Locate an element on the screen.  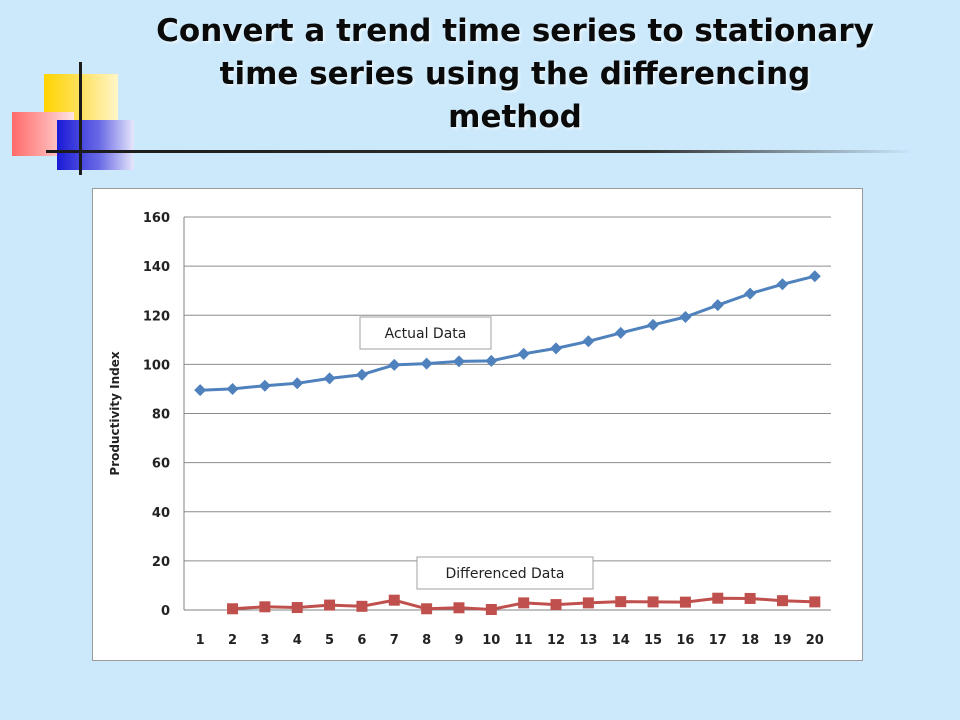
x-tick-label: 7 is located at coordinates (394, 640).